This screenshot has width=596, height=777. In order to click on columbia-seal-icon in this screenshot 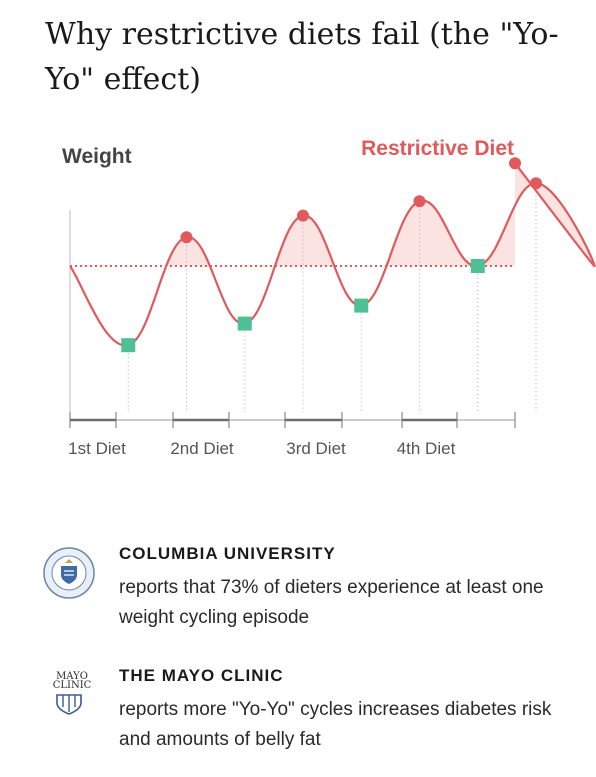, I will do `click(72, 576)`.